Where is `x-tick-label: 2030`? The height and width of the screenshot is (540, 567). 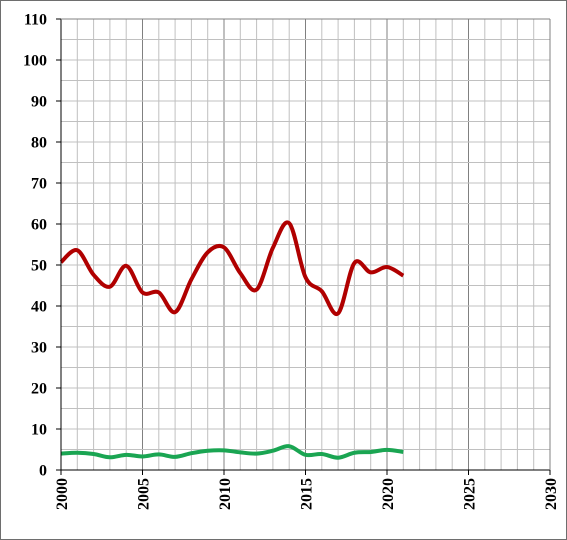 x-tick-label: 2030 is located at coordinates (551, 494).